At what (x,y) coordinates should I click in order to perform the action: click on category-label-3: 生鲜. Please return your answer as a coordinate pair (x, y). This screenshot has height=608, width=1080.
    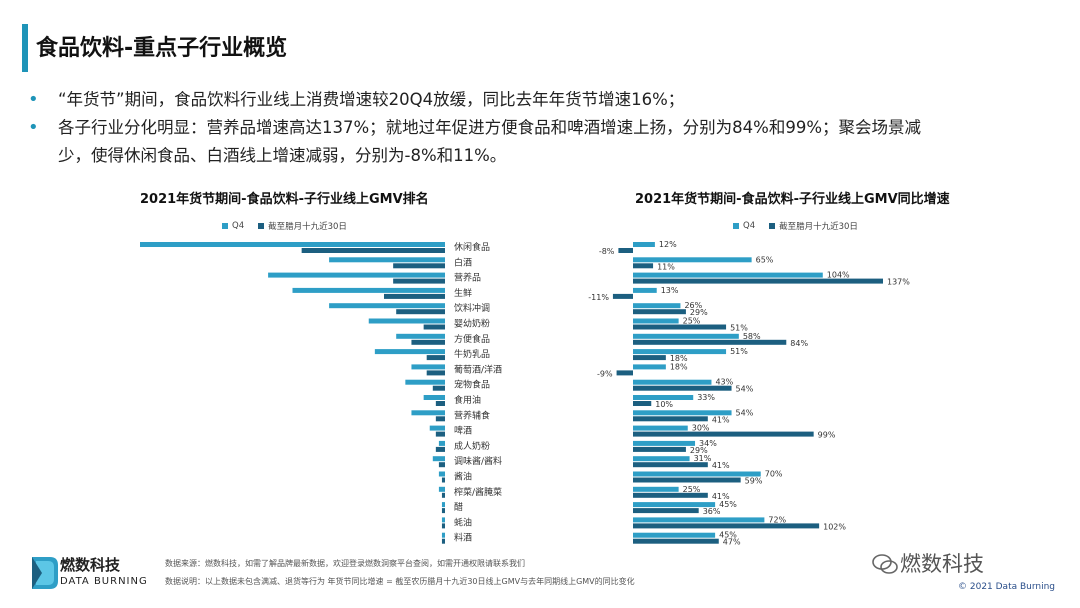
    Looking at the image, I should click on (463, 293).